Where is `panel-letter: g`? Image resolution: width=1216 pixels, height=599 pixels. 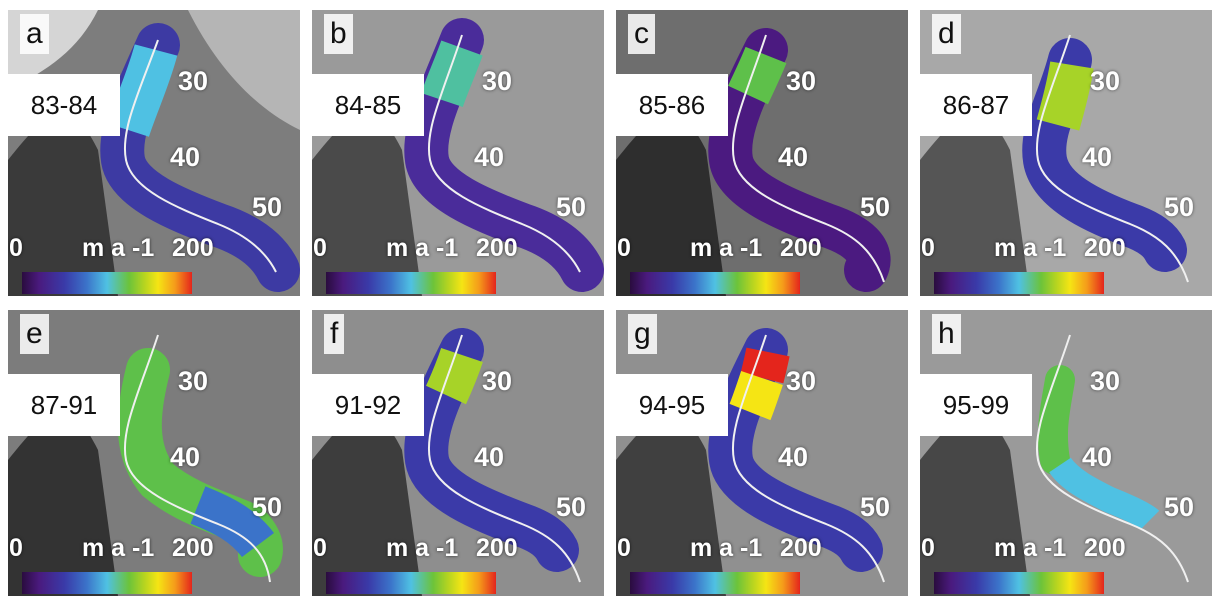 panel-letter: g is located at coordinates (642, 334).